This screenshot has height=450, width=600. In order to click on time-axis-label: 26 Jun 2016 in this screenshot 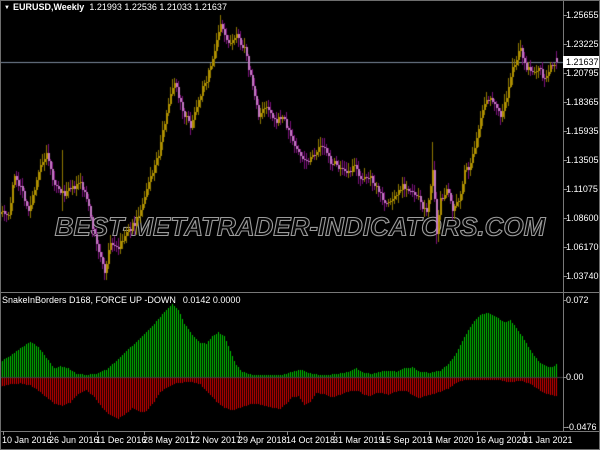, I will do `click(74, 440)`.